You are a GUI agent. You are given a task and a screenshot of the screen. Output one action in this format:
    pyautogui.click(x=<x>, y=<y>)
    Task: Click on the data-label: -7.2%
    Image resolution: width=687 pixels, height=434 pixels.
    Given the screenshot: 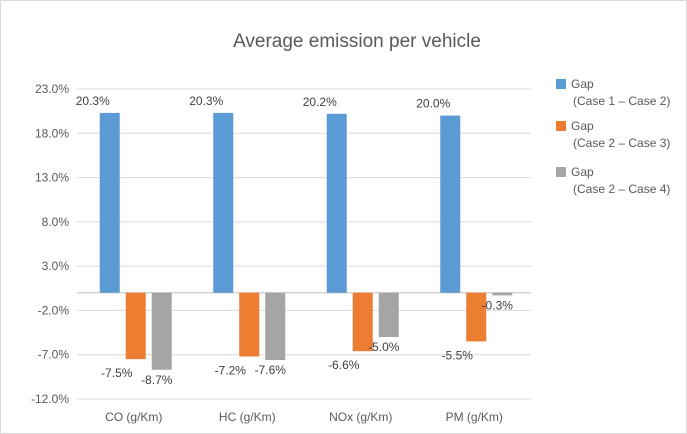 What is the action you would take?
    pyautogui.click(x=231, y=370)
    